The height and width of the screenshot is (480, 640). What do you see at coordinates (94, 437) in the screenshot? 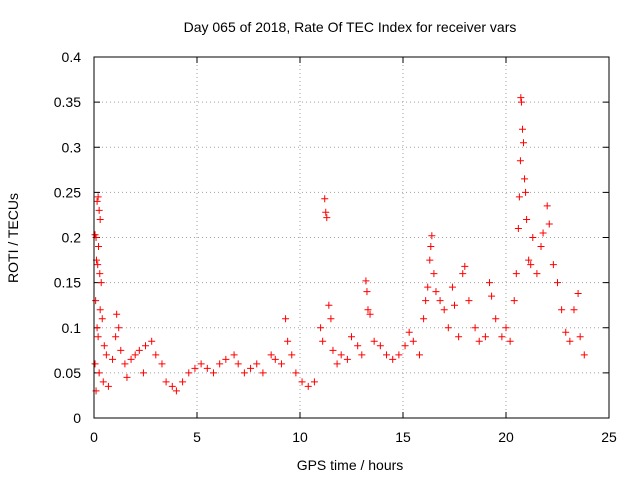
I see `x-tick-label: 0` at bounding box center [94, 437].